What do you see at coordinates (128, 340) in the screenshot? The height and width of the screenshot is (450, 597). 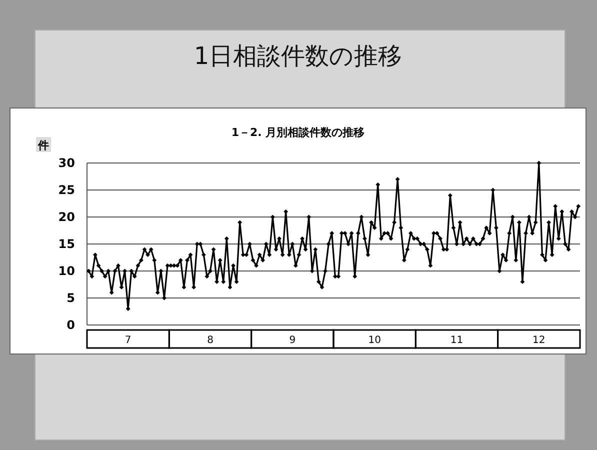 I see `x-tick-label: 7` at bounding box center [128, 340].